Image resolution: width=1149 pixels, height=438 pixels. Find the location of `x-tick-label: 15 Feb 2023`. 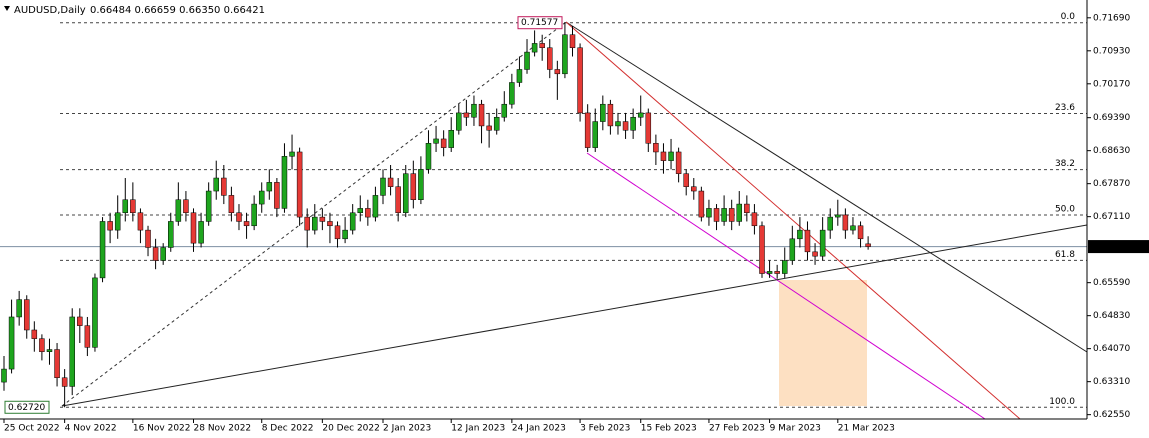

x-tick-label: 15 Feb 2023 is located at coordinates (669, 429).